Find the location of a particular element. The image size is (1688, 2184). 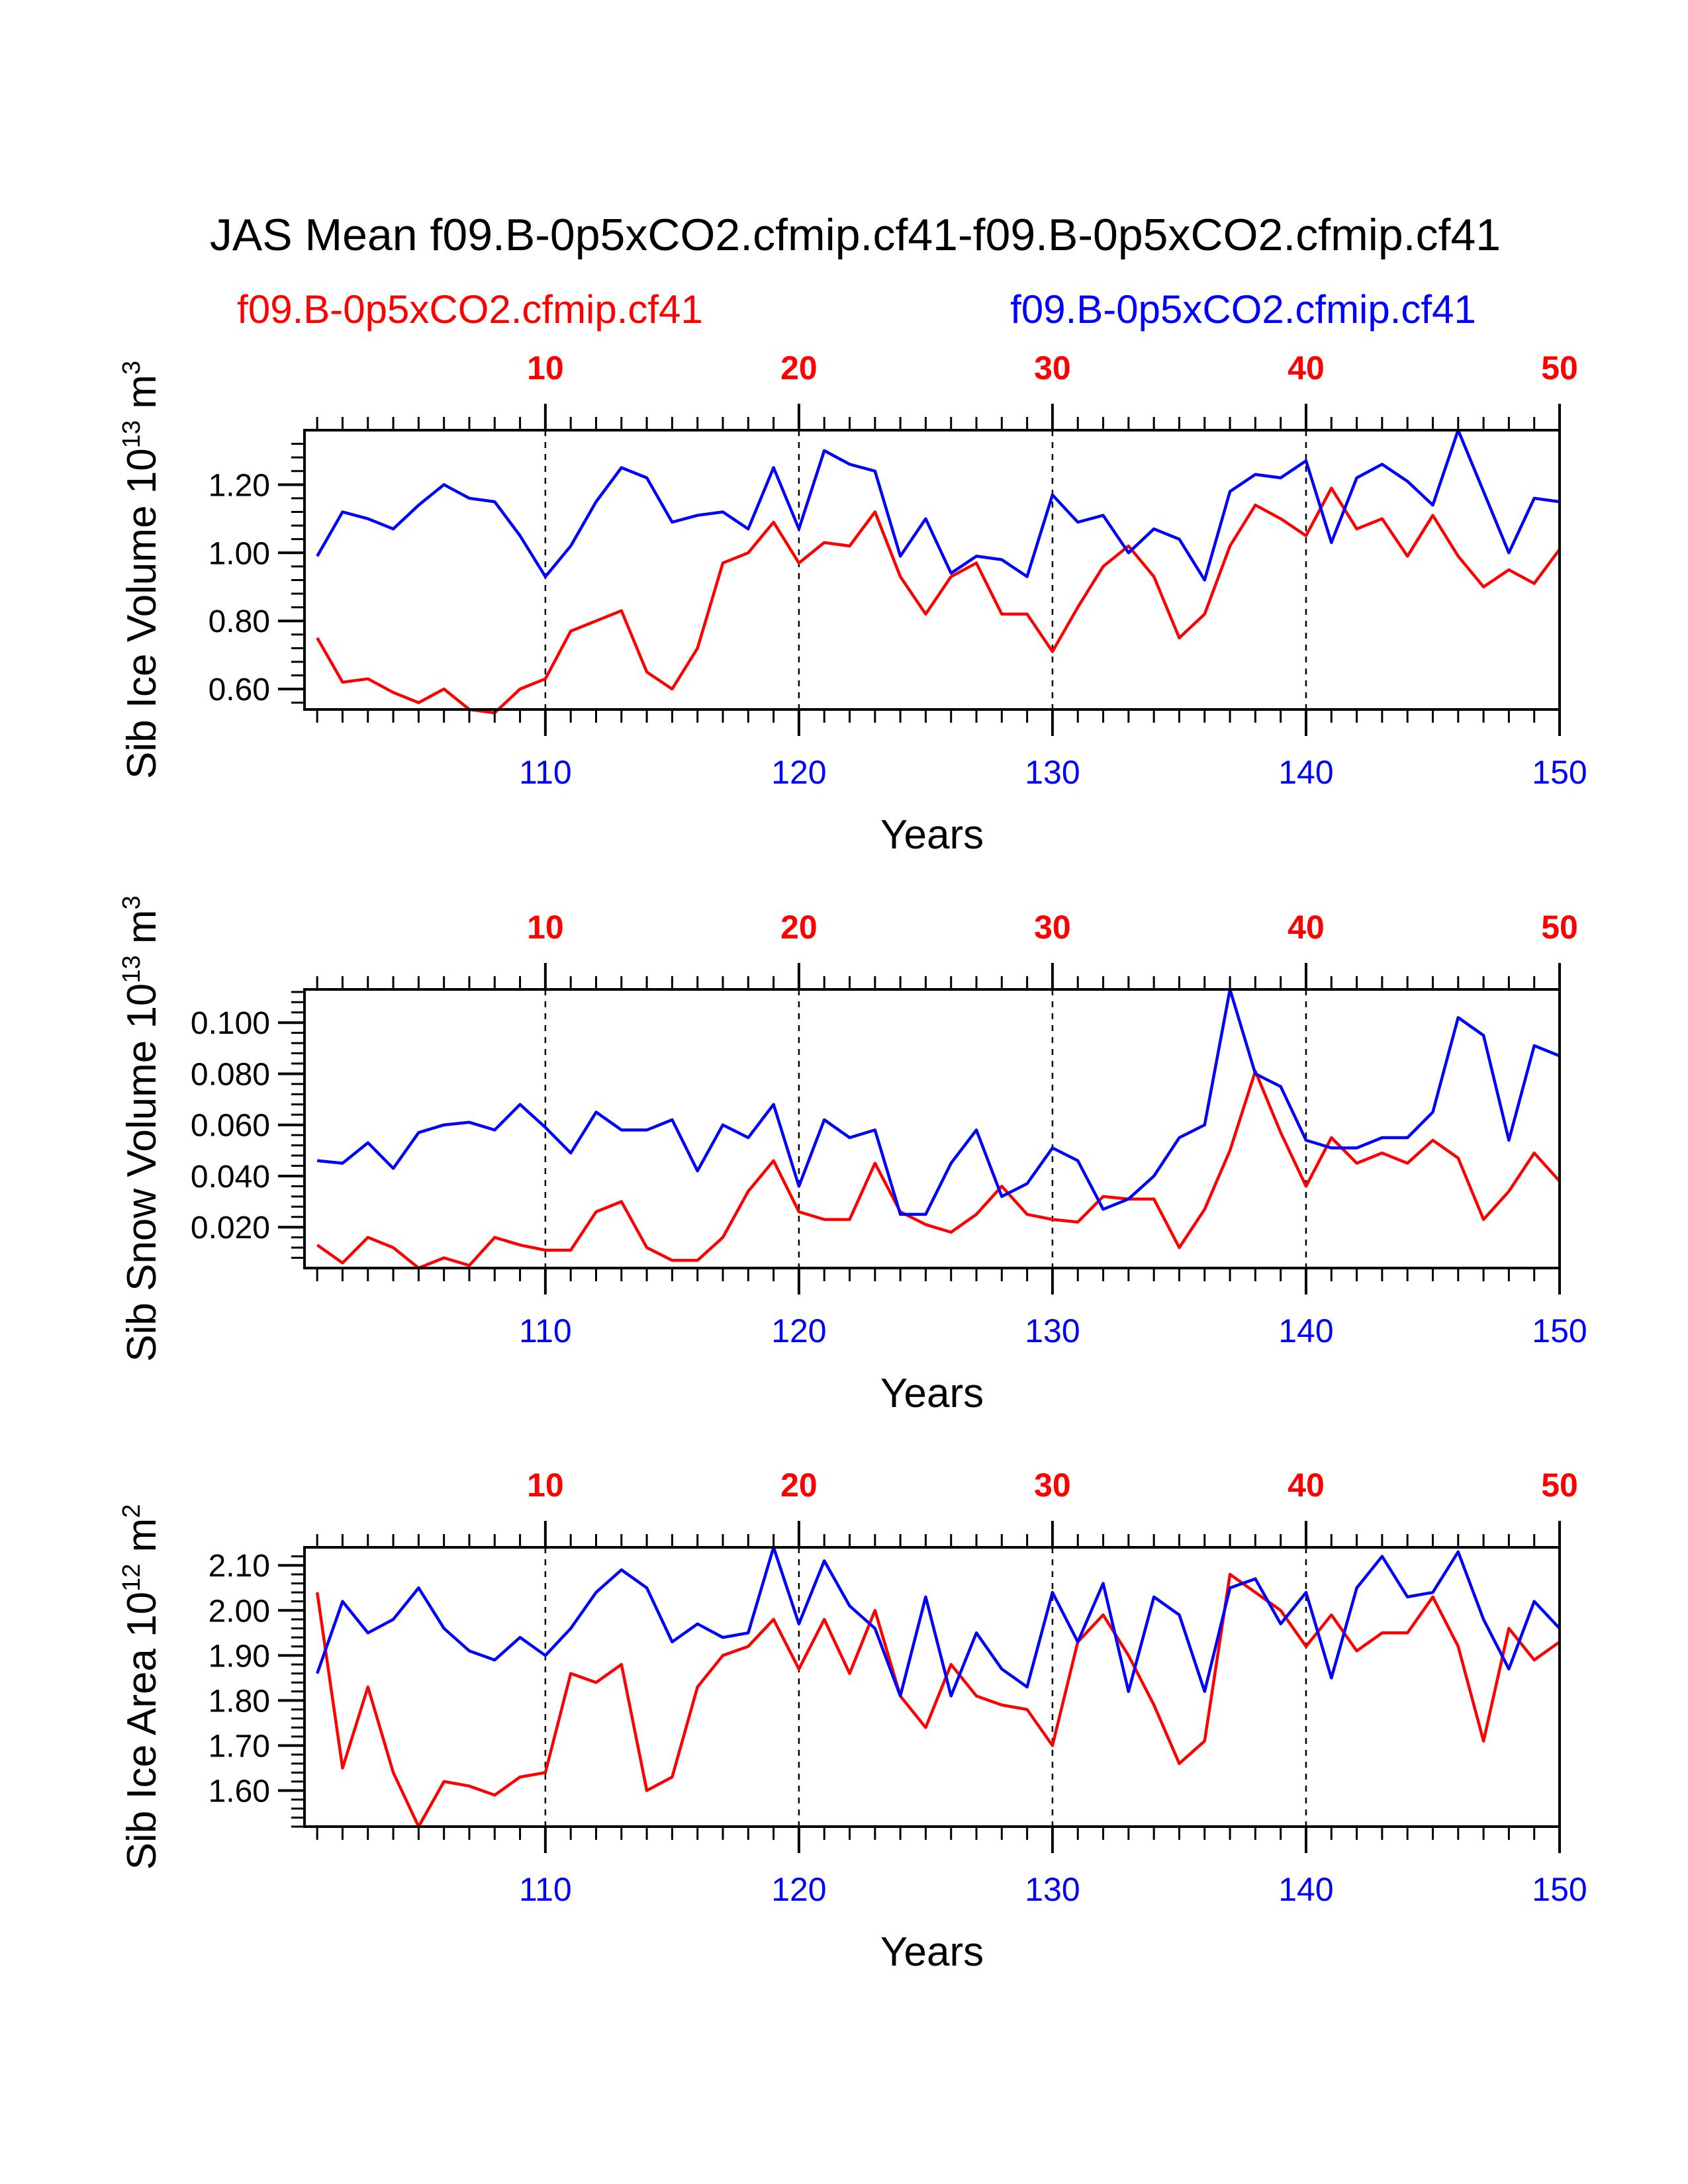

y-axis-title: Sib Ice Volume 1013 m3 is located at coordinates (141, 570).